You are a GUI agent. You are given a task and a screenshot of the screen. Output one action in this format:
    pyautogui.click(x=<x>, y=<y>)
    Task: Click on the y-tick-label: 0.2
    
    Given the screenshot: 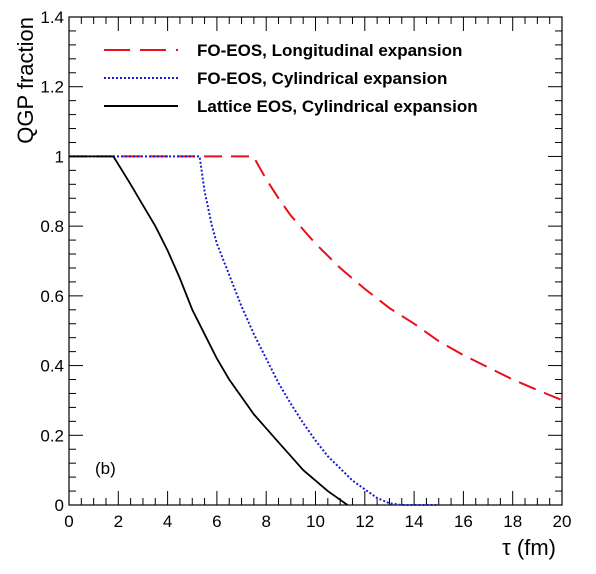 What is the action you would take?
    pyautogui.click(x=52, y=435)
    